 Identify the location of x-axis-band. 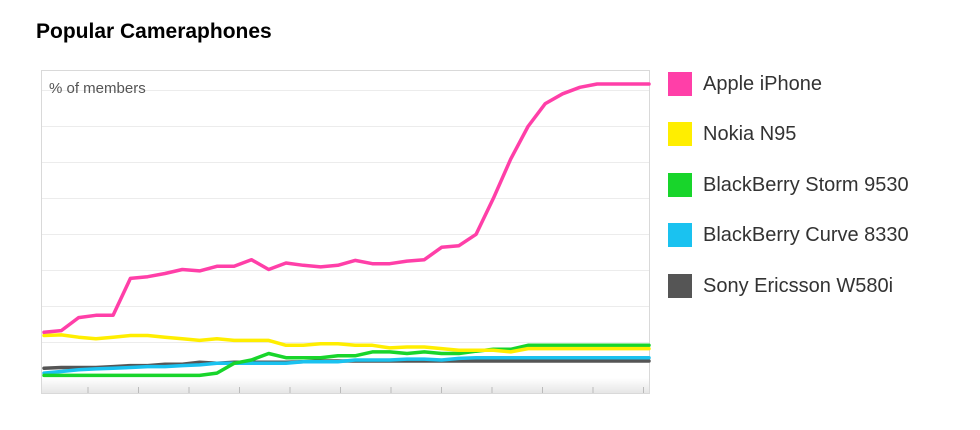
(345, 385).